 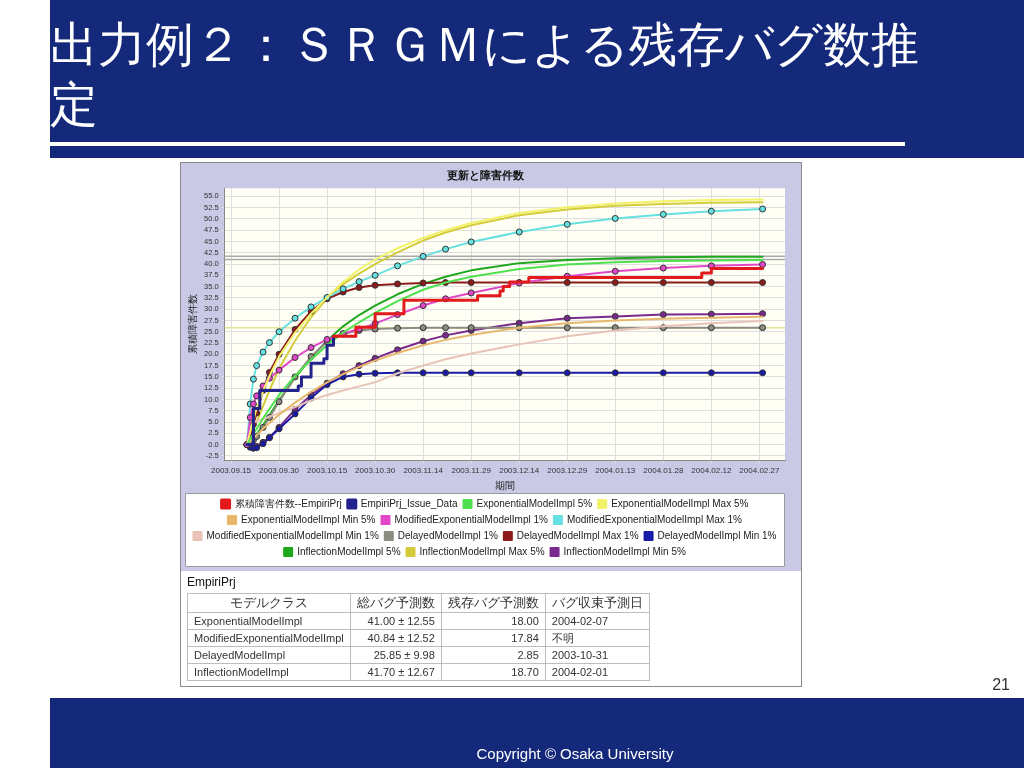 I want to click on legend-label: InflectionModelImpl 5%, so click(x=349, y=551).